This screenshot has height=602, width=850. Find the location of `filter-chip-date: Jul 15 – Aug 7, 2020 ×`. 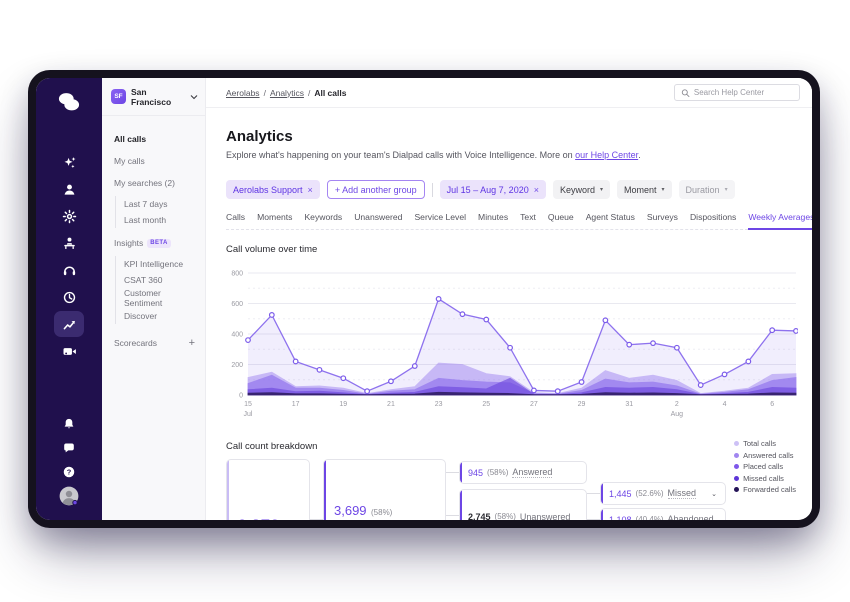

filter-chip-date: Jul 15 – Aug 7, 2020 × is located at coordinates (492, 189).